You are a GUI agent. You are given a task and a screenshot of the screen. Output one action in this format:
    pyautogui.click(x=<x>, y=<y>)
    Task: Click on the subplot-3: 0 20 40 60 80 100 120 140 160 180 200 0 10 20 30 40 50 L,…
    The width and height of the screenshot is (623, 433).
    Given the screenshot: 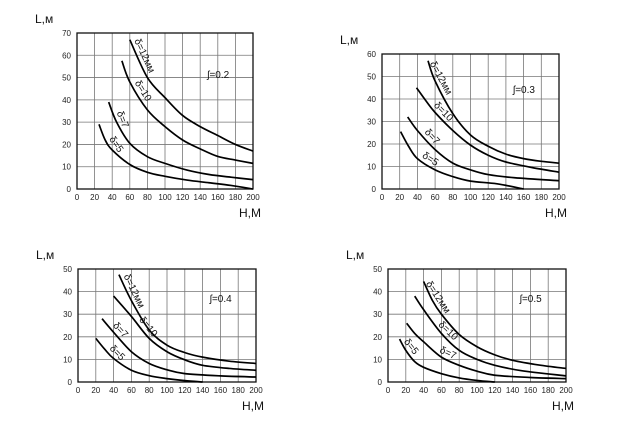 What is the action you would take?
    pyautogui.click(x=150, y=330)
    